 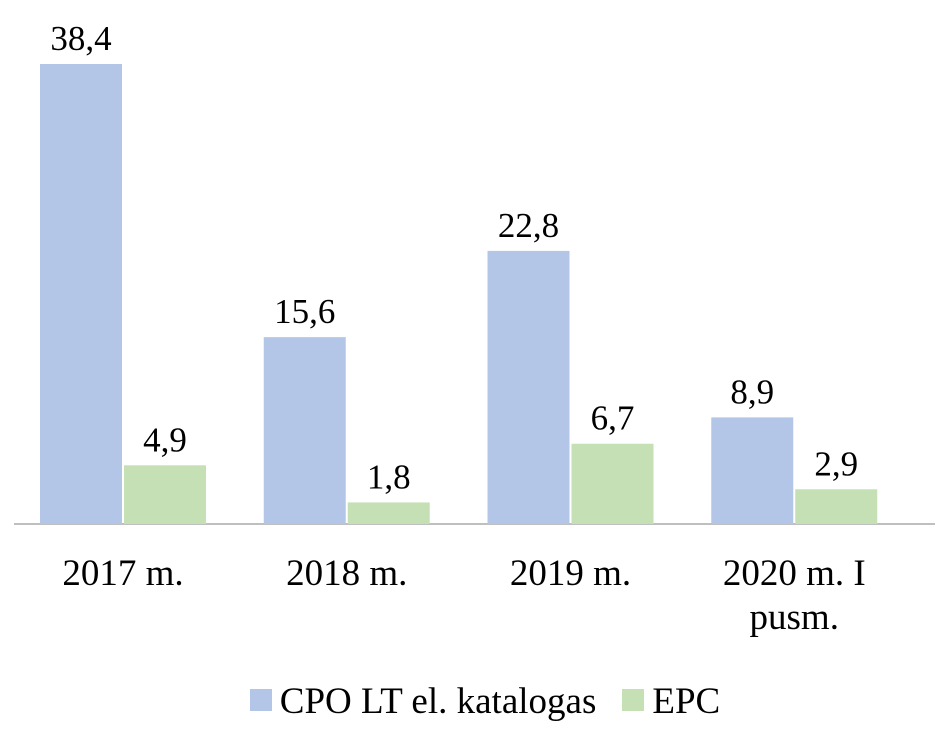 What do you see at coordinates (389, 476) in the screenshot?
I see `data-label: 1,8` at bounding box center [389, 476].